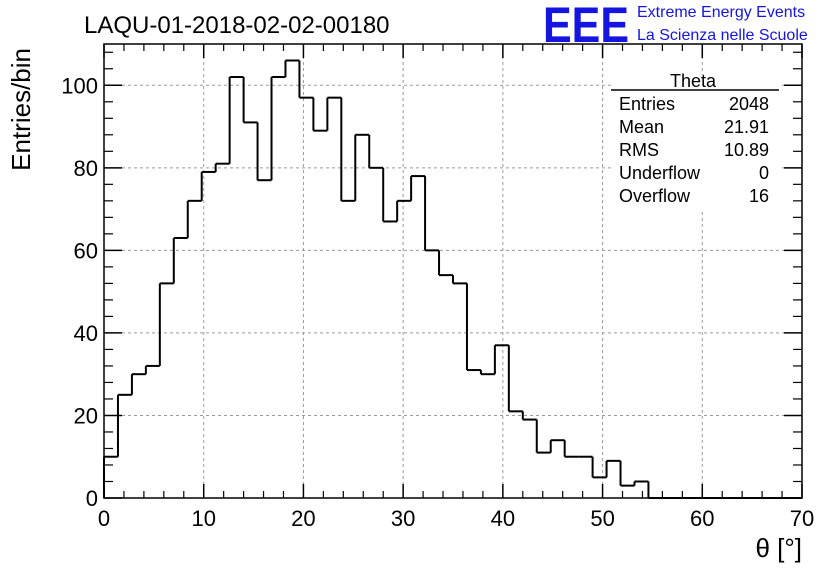 The image size is (836, 572). Describe the element at coordinates (802, 518) in the screenshot. I see `x-tick-label: 70` at that location.